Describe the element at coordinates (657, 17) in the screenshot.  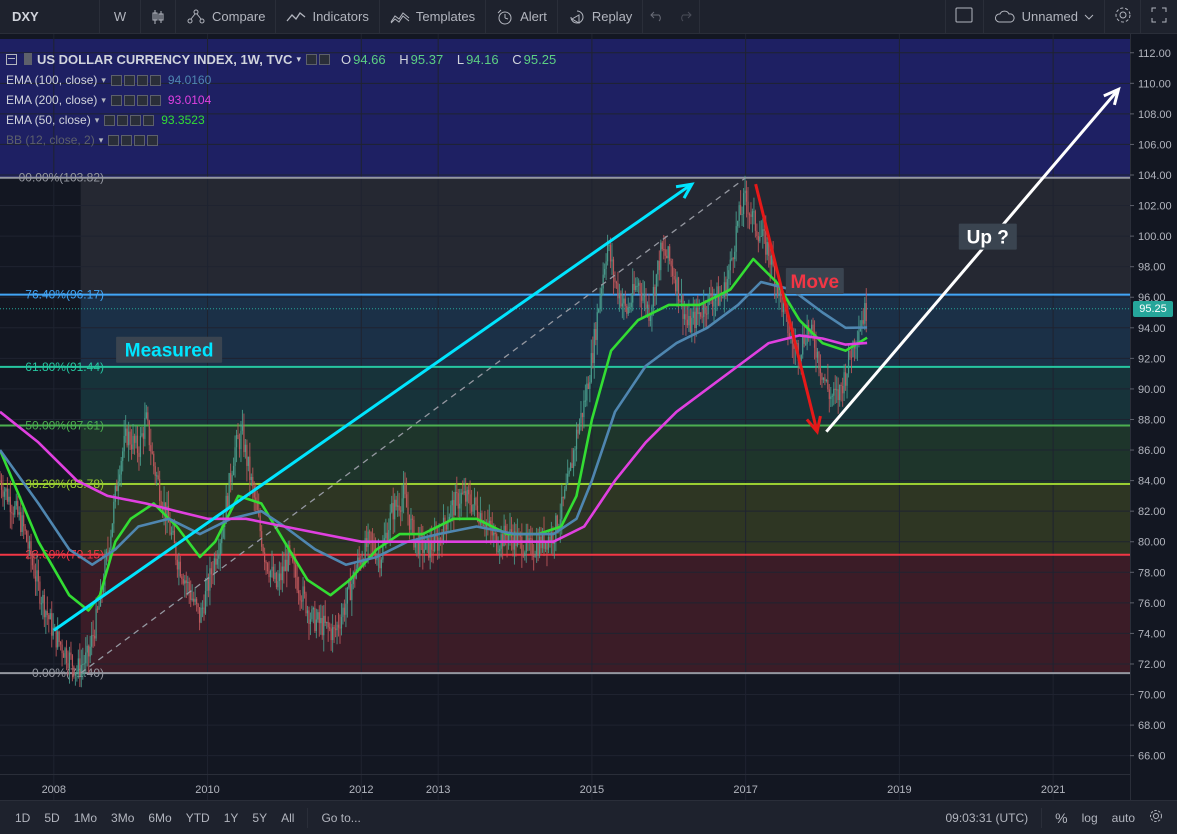
I see `undo-button` at that location.